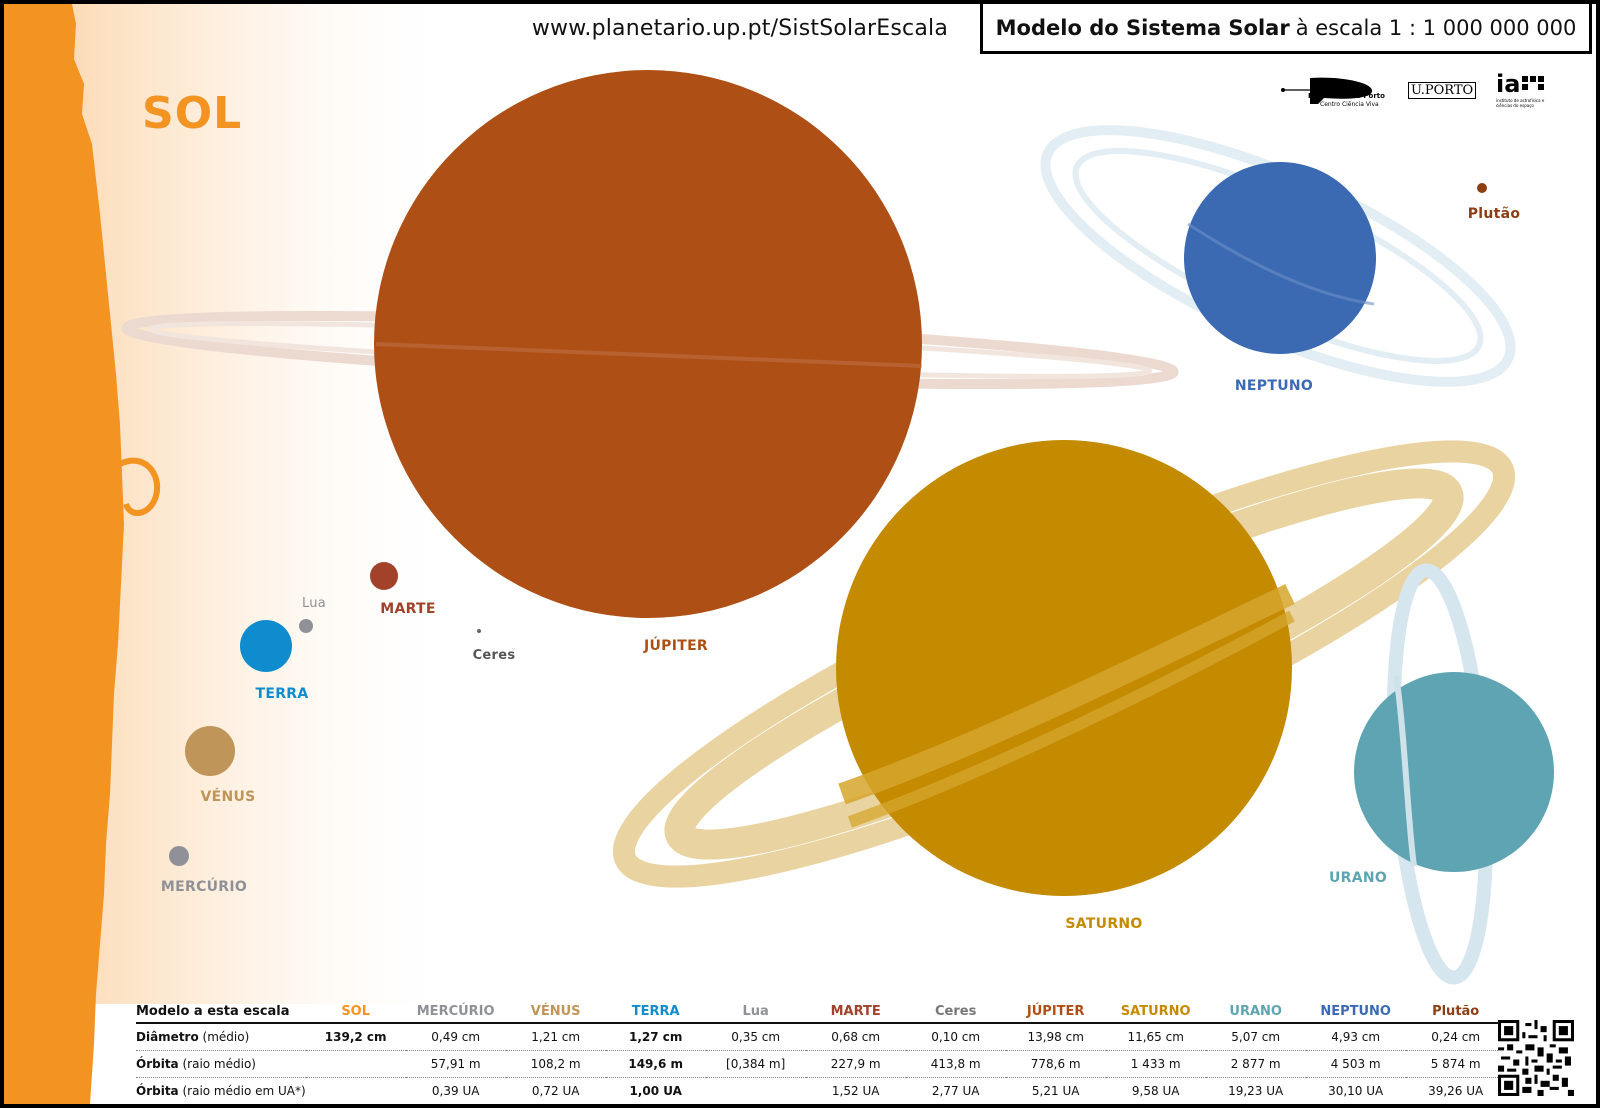 The height and width of the screenshot is (1108, 1600). What do you see at coordinates (655, 1064) in the screenshot?
I see `table-cell: 149,6 m` at bounding box center [655, 1064].